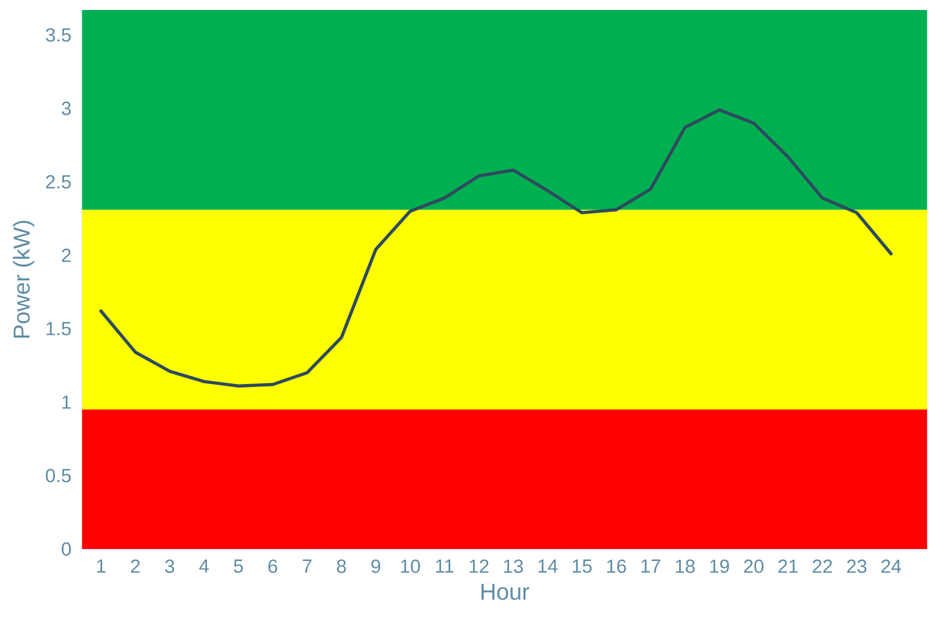 The width and height of the screenshot is (946, 627). Describe the element at coordinates (375, 566) in the screenshot. I see `x-tick-label: 9` at that location.